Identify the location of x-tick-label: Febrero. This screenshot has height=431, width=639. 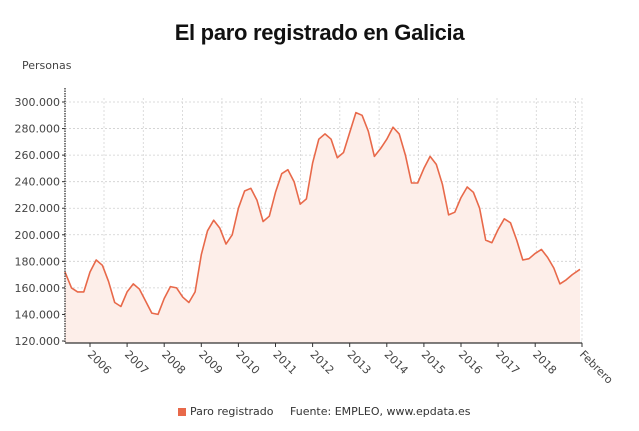
(596, 367).